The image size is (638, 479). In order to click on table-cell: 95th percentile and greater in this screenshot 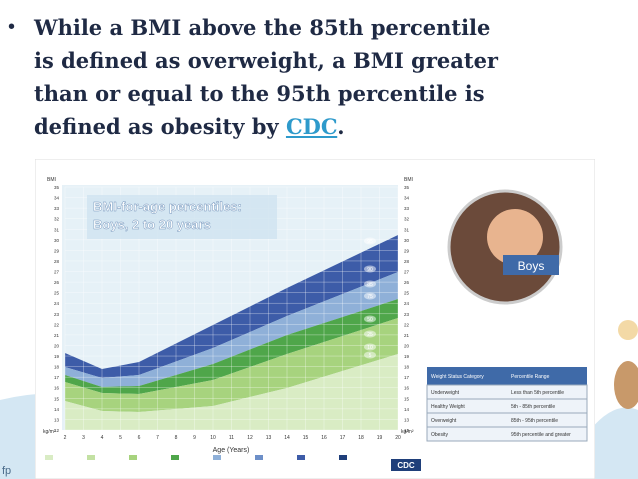, I will do `click(541, 435)`.